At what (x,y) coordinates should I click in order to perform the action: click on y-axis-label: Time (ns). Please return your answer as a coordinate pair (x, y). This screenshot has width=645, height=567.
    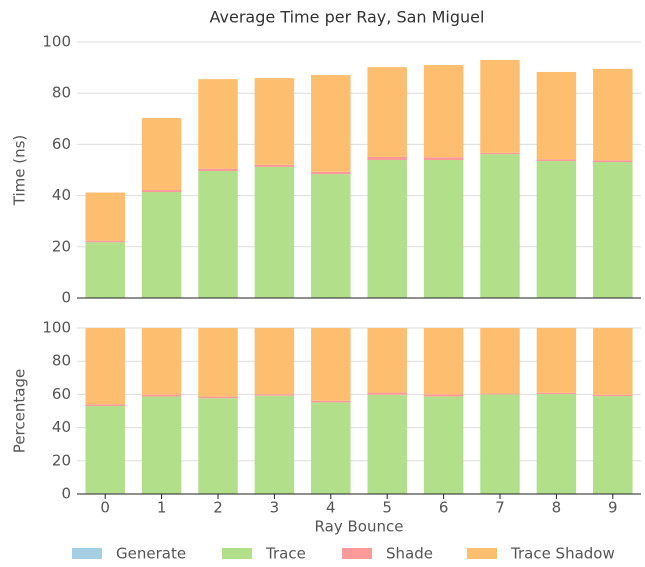
    Looking at the image, I should click on (20, 171).